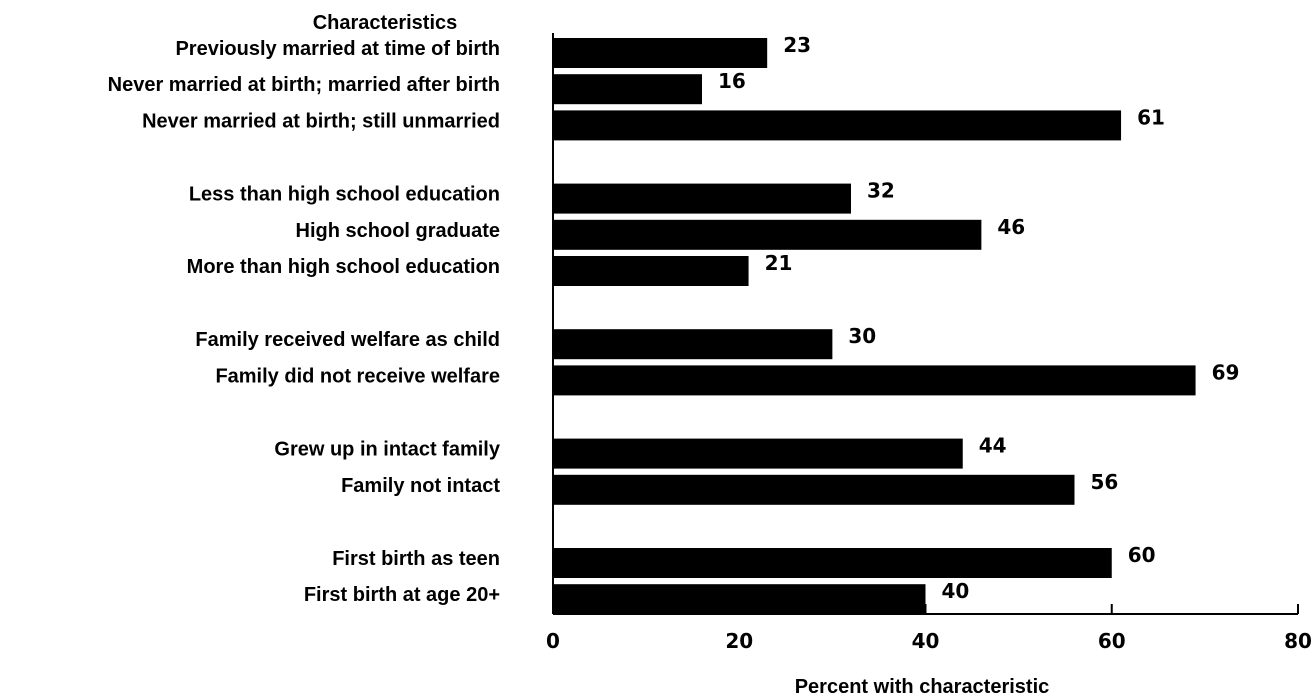 The height and width of the screenshot is (695, 1314). I want to click on bar-value-label: 61, so click(1151, 117).